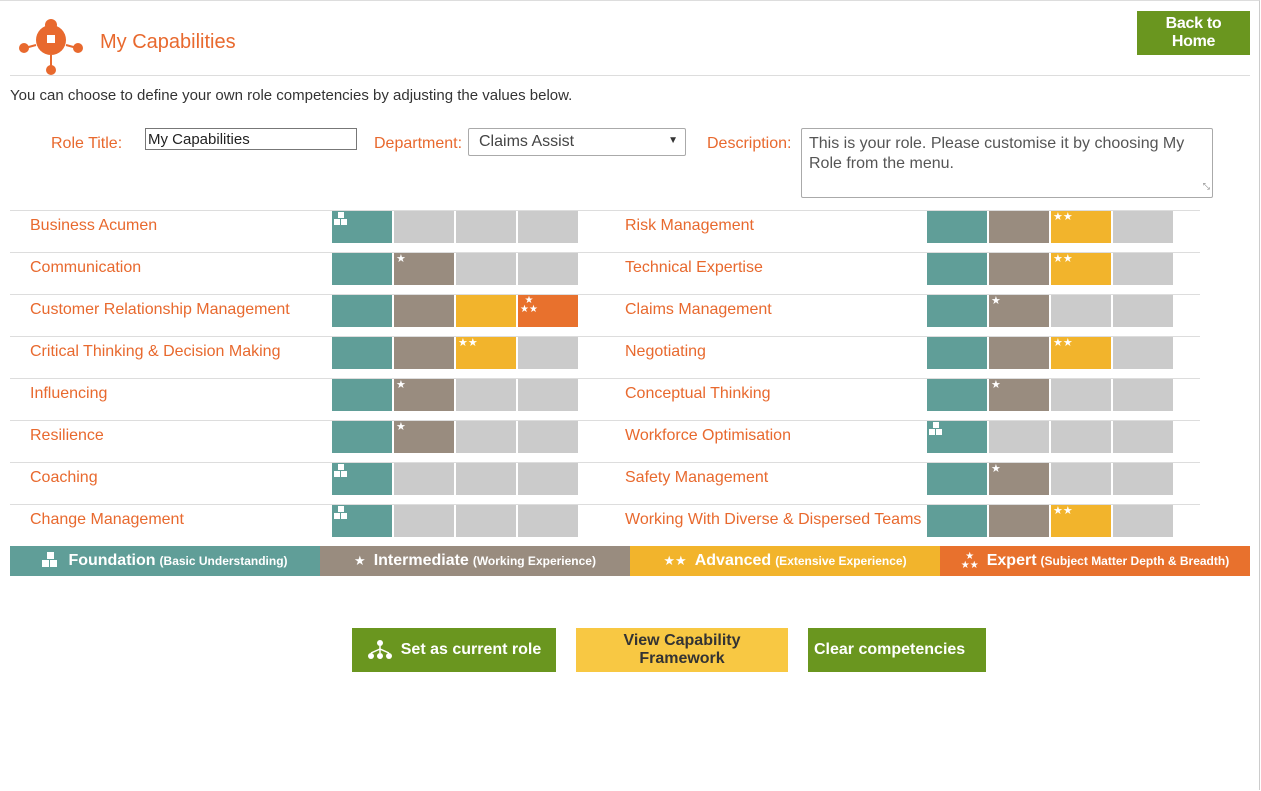  Describe the element at coordinates (697, 477) in the screenshot. I see `capability-name: Safety Management` at that location.